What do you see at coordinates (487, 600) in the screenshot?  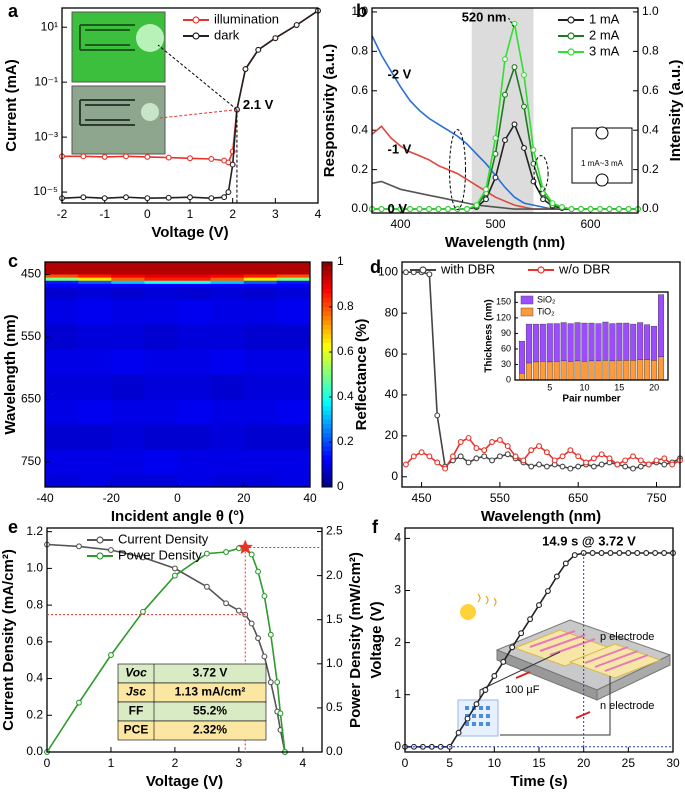 I see `light-rays` at bounding box center [487, 600].